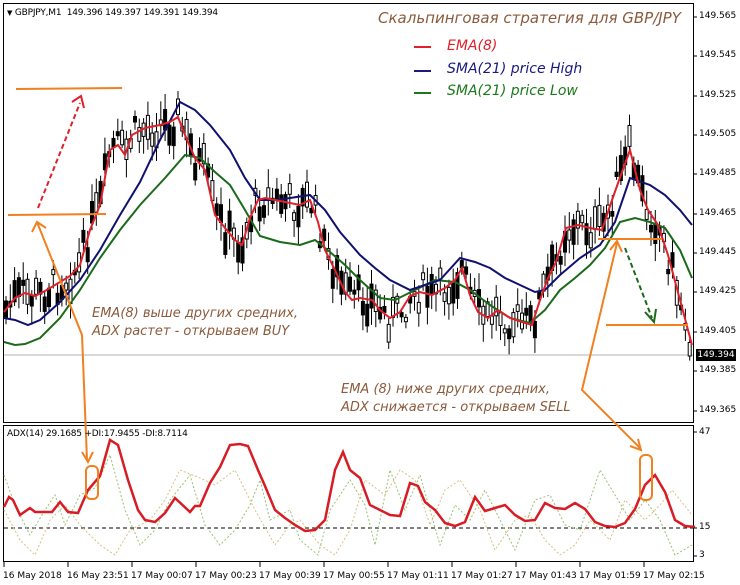 The height and width of the screenshot is (585, 740). What do you see at coordinates (716, 355) in the screenshot?
I see `current-price-tag: 149.394` at bounding box center [716, 355].